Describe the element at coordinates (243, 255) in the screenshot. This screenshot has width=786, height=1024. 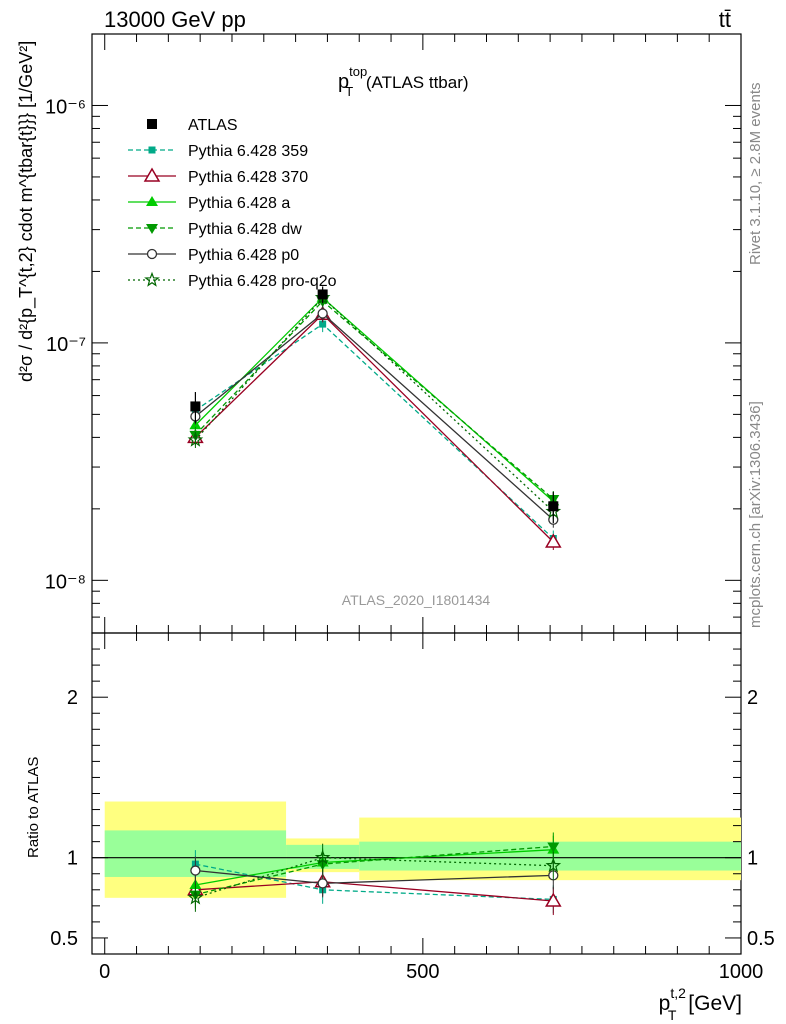
I see `legend-label: Pythia 6.428 p0` at that location.